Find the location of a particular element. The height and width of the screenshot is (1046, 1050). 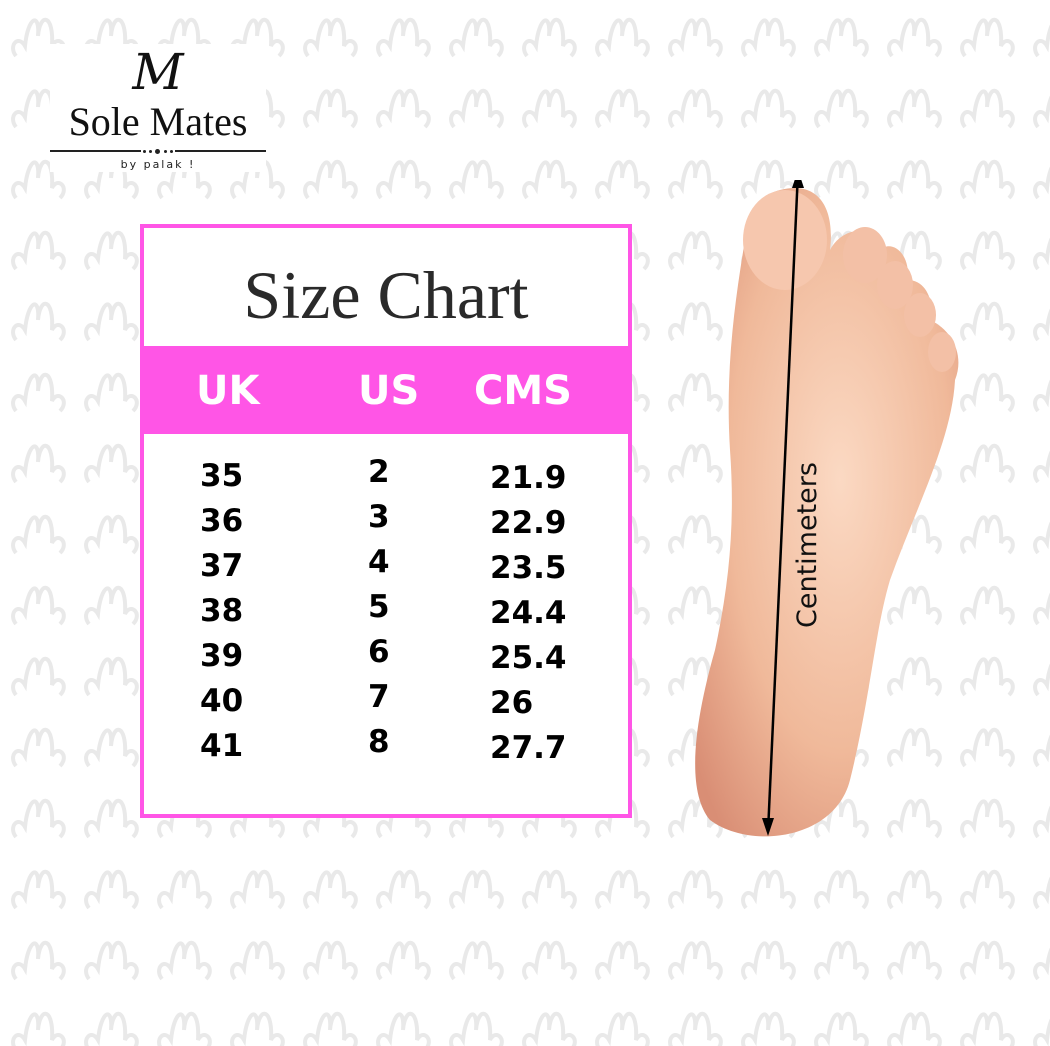

uk-cell: 36 is located at coordinates (222, 521).